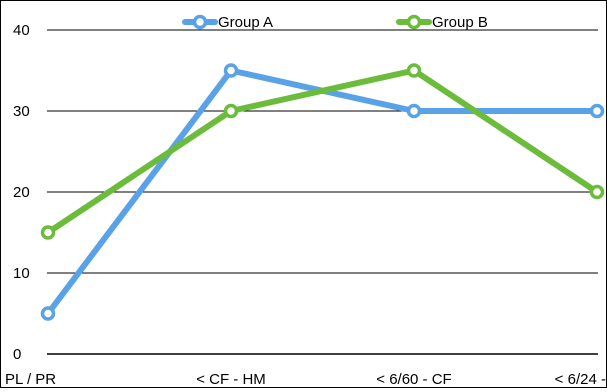 This screenshot has width=607, height=392. Describe the element at coordinates (21, 111) in the screenshot. I see `y-tick-label: 30` at that location.